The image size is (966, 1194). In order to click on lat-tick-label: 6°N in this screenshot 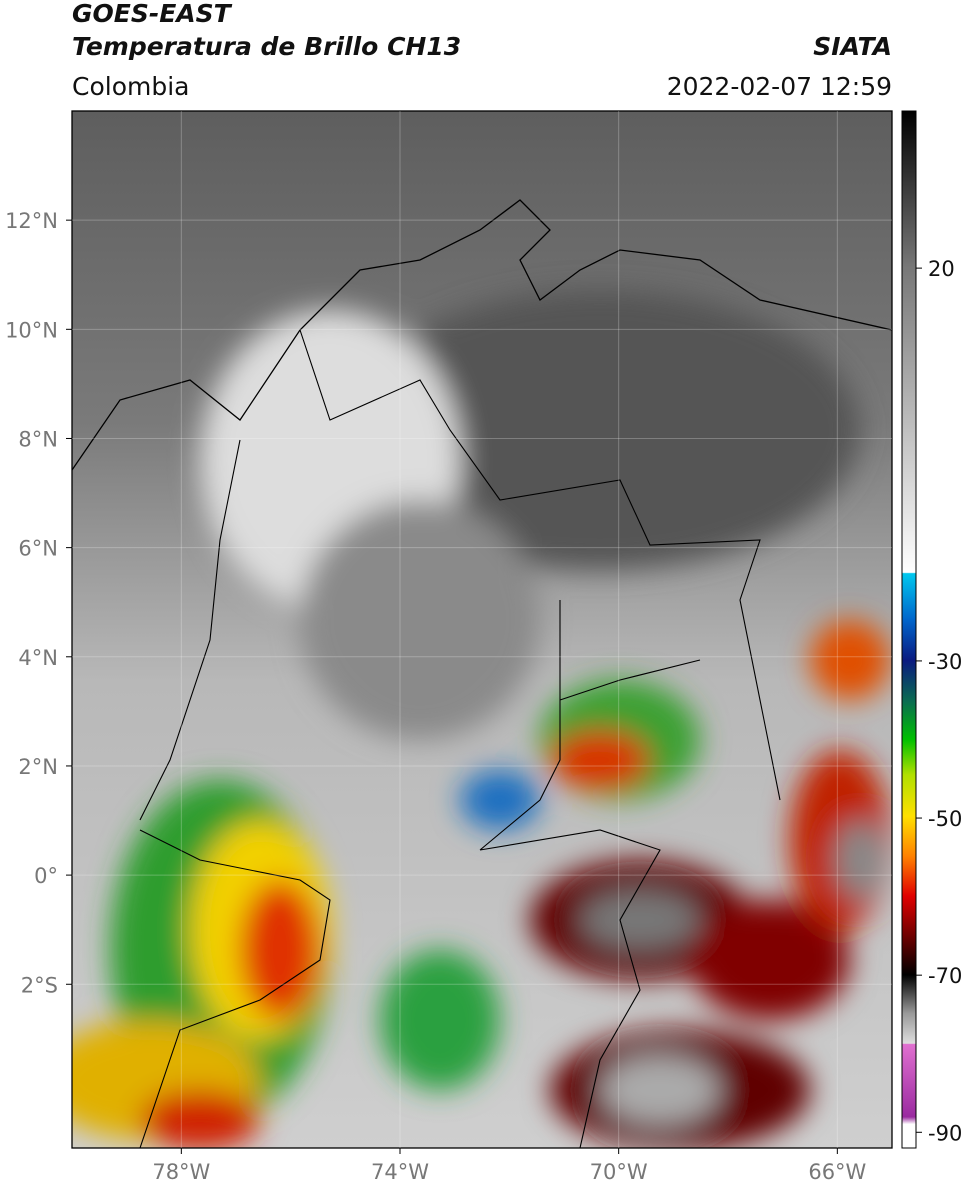, I will do `click(38, 549)`.